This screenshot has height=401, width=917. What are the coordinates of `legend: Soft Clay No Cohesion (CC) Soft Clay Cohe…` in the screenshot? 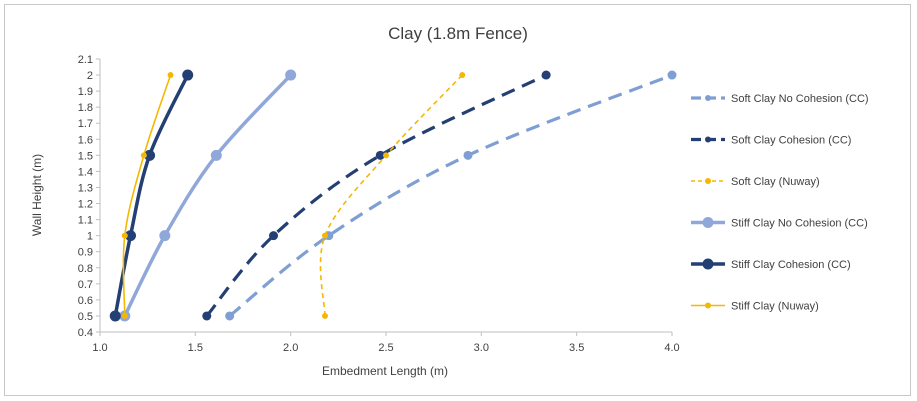 It's located at (780, 203).